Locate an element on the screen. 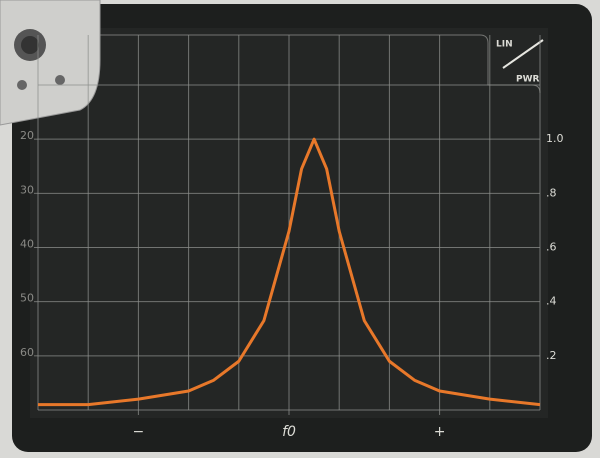  y-tick-label: .4 is located at coordinates (551, 301).